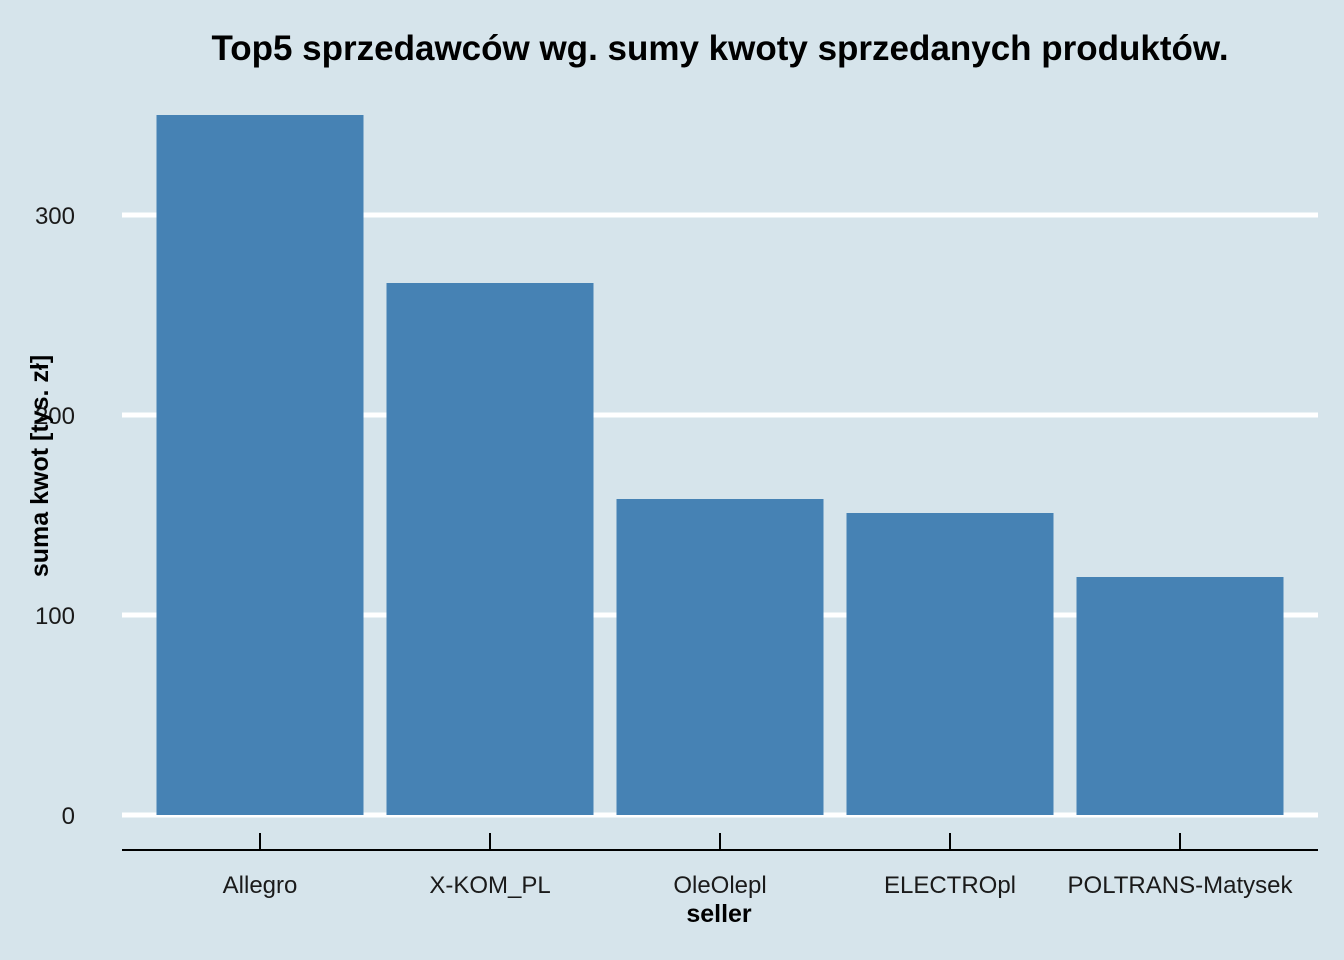 The width and height of the screenshot is (1344, 960). Describe the element at coordinates (1180, 696) in the screenshot. I see `bar-poltrans-matysek` at that location.